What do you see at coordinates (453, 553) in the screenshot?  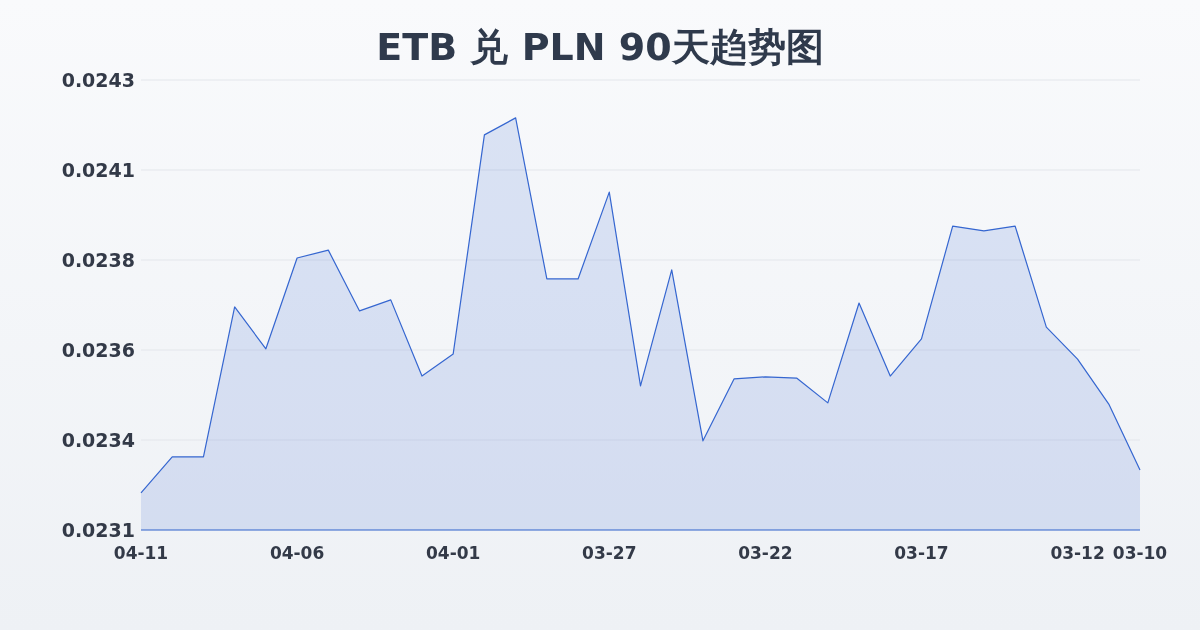 I see `x-tick-label: 04-01` at bounding box center [453, 553].